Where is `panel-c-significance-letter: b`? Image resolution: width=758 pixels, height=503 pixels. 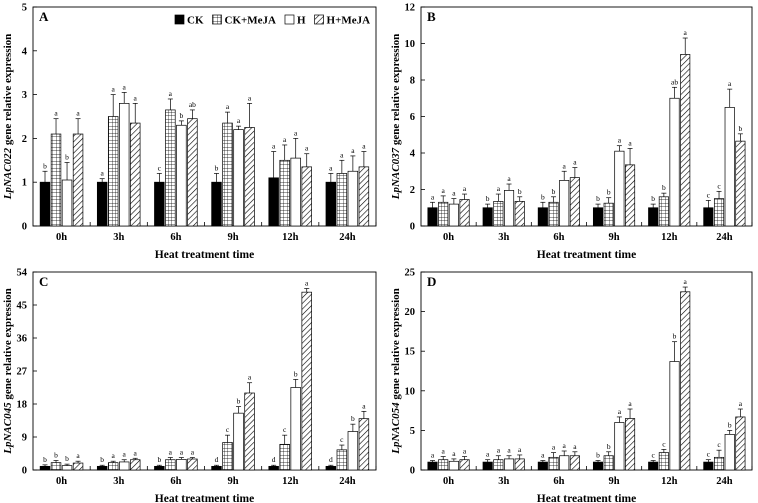 panel-c-significance-letter: b is located at coordinates (296, 373).